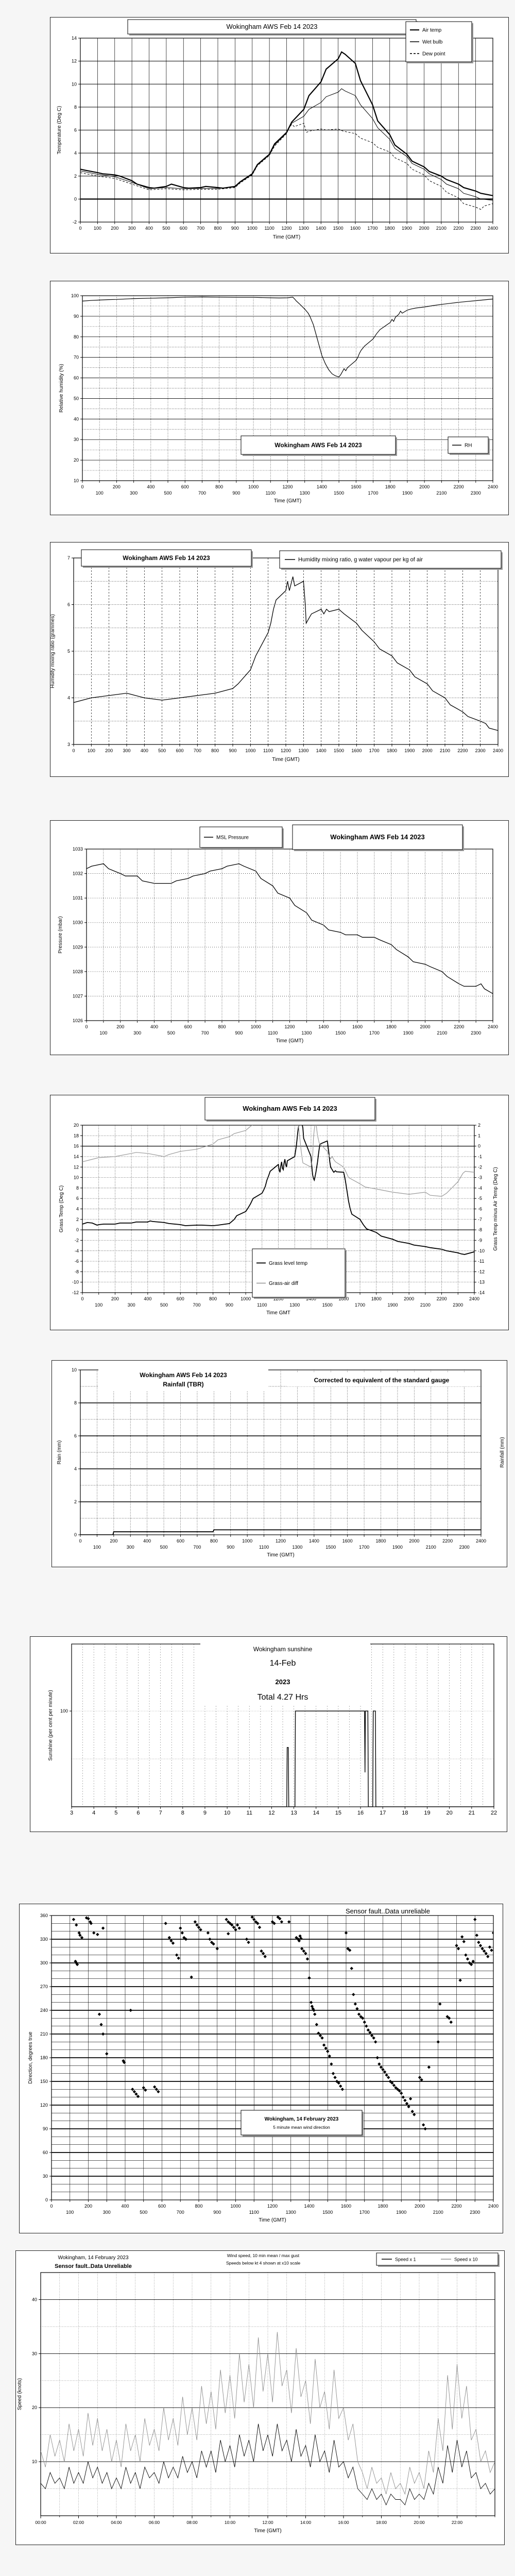  I want to click on annotation-text: Sensor fault..Data Unreliable, so click(94, 2266).